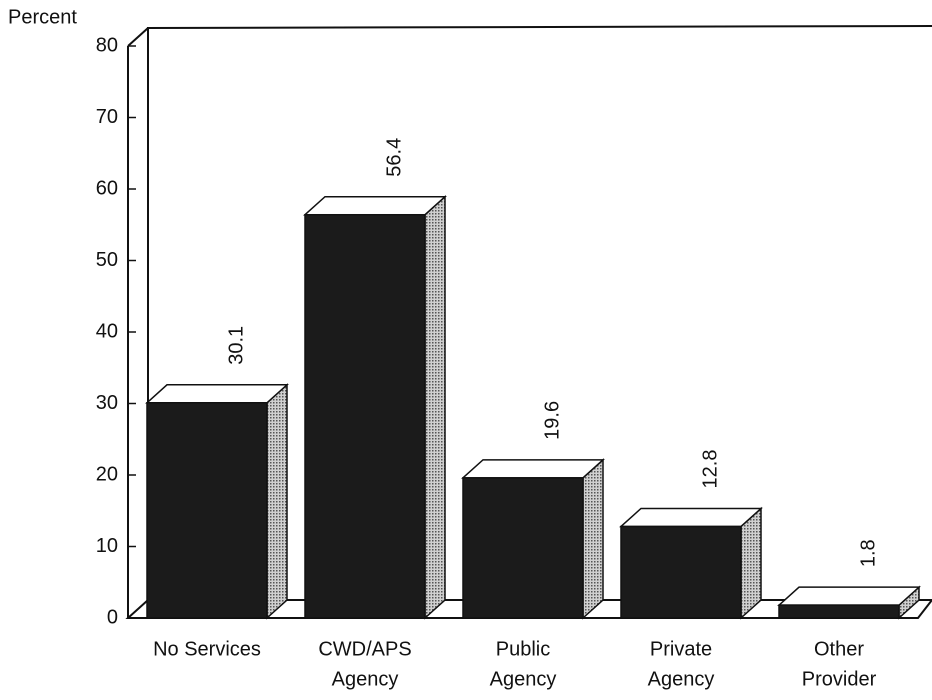 The height and width of the screenshot is (700, 932). What do you see at coordinates (107, 260) in the screenshot?
I see `y-tick-label: 50` at bounding box center [107, 260].